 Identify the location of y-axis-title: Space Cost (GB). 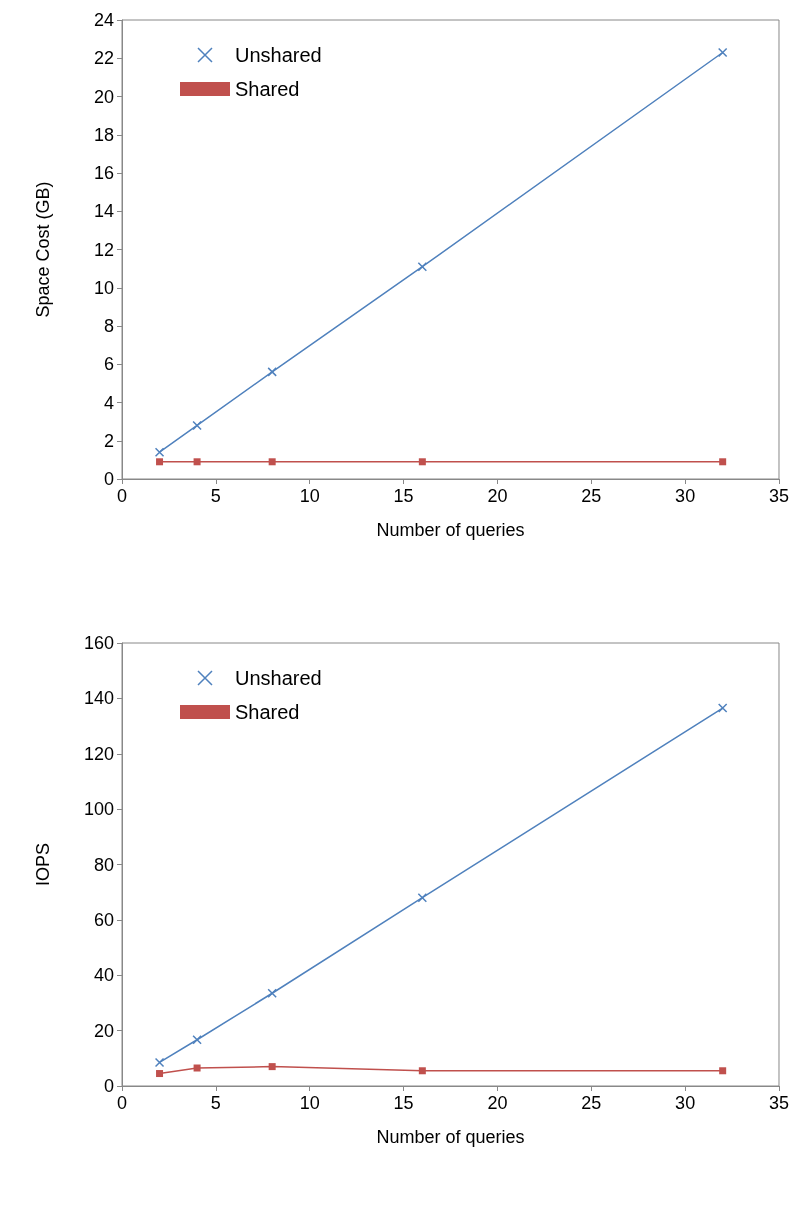
(43, 249).